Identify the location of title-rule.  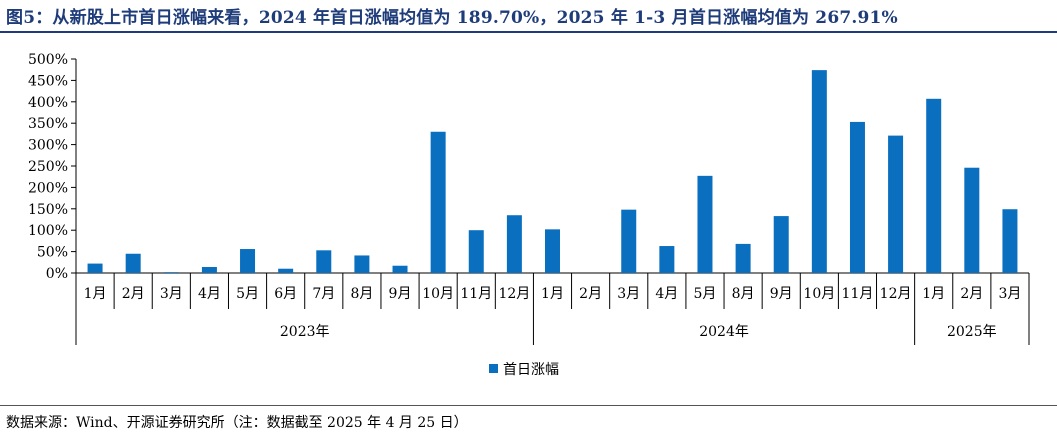
(528, 32).